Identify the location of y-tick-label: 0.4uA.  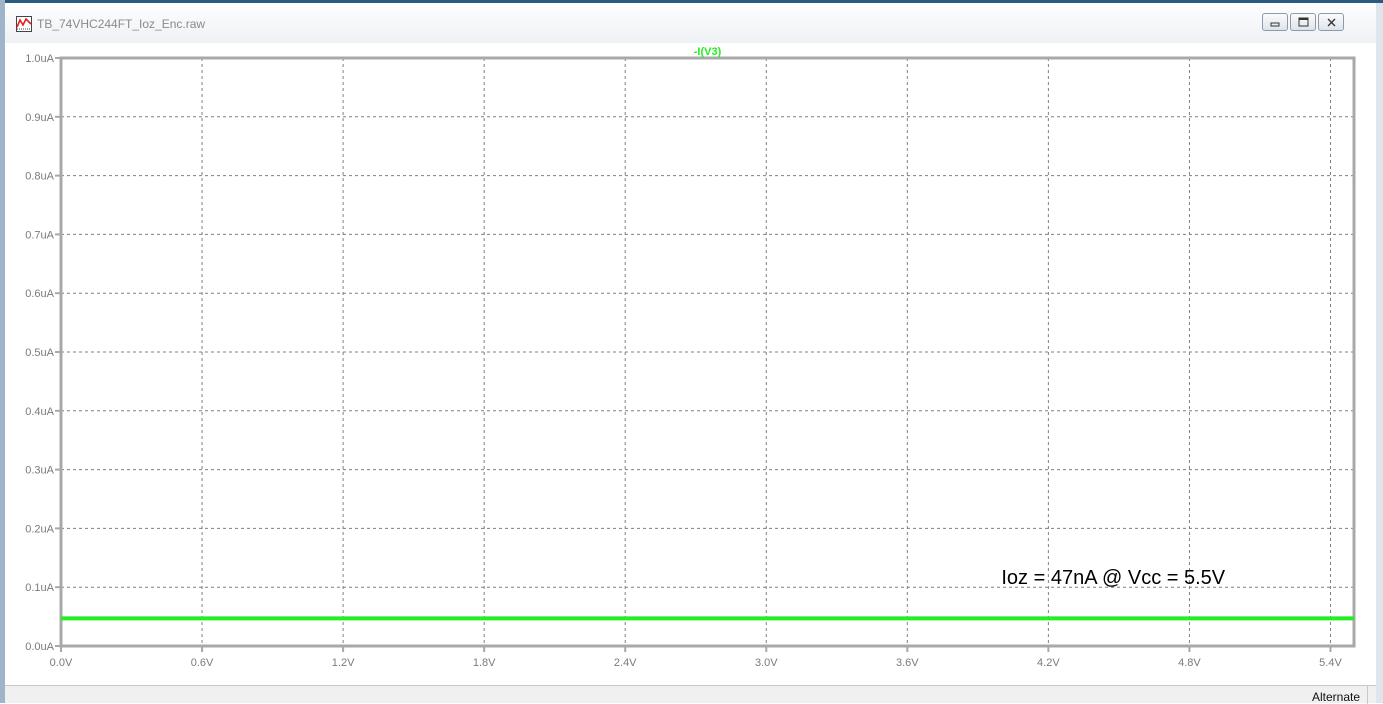
(39, 412).